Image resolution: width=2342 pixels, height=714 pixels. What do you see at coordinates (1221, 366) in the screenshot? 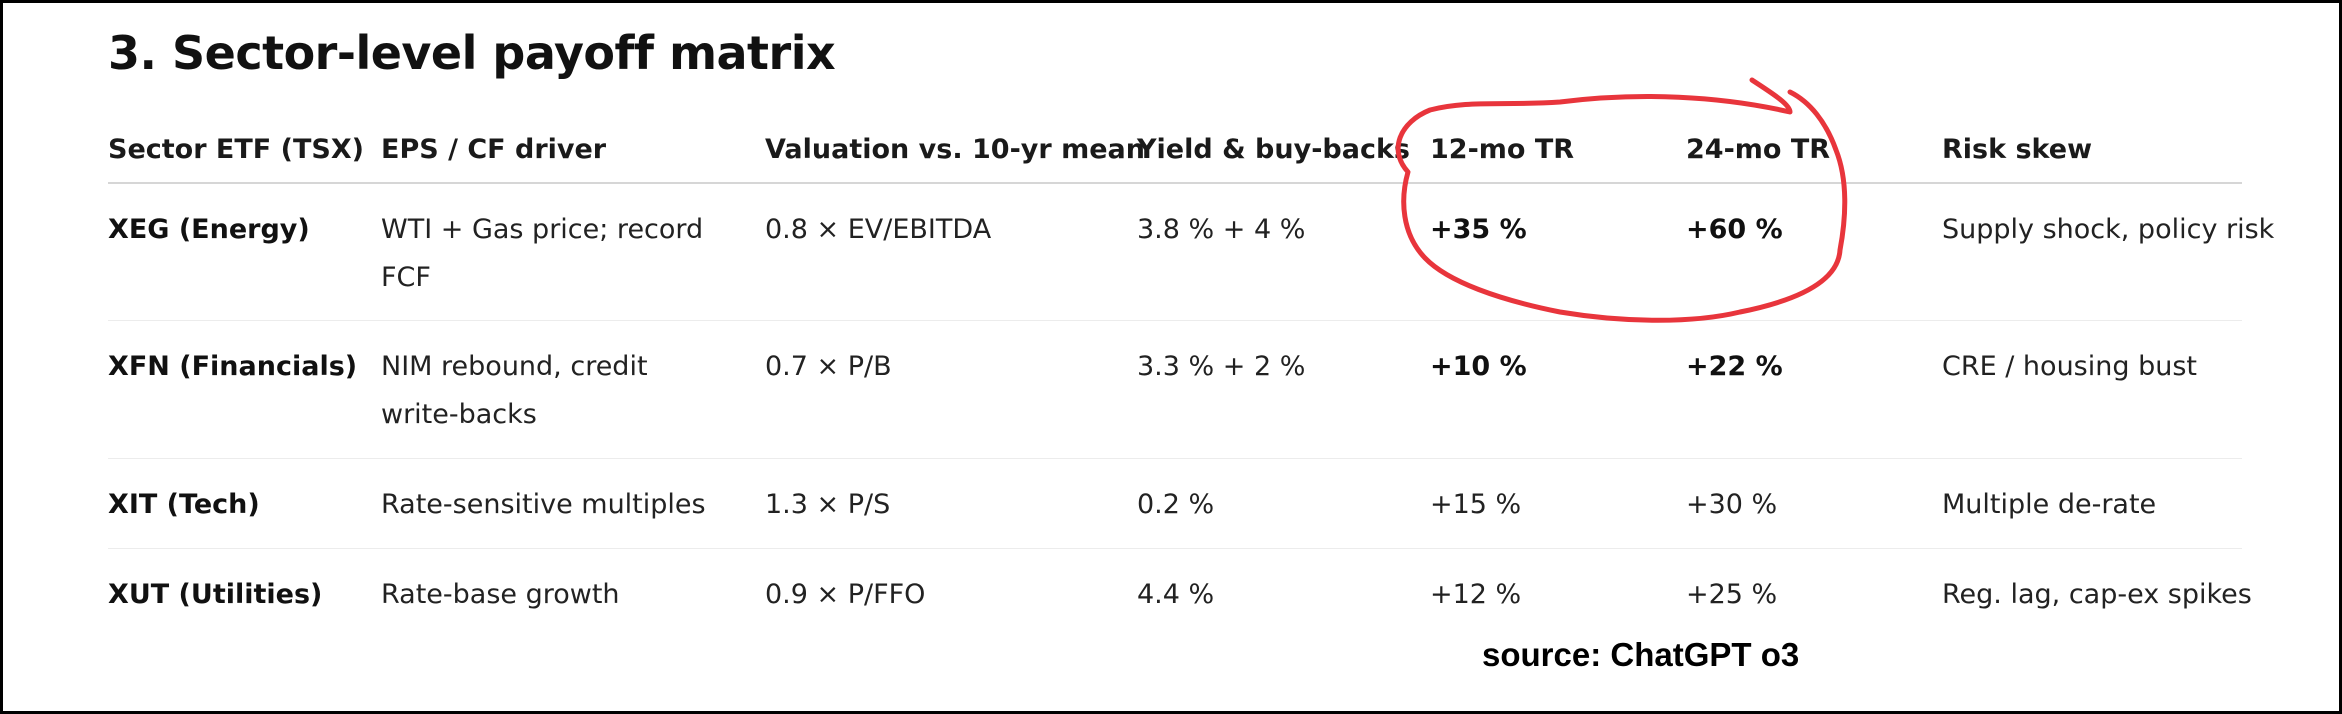
I see `cell-yield: 3.3 % + 2 %` at bounding box center [1221, 366].